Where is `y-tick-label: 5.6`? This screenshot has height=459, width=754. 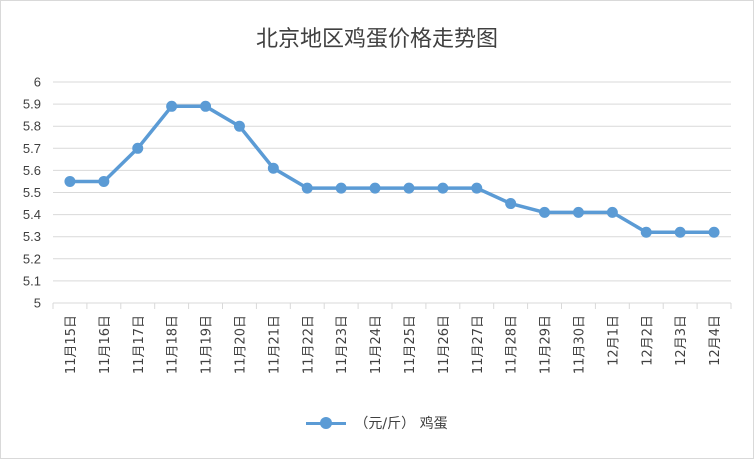 y-tick-label: 5.6 is located at coordinates (32, 170).